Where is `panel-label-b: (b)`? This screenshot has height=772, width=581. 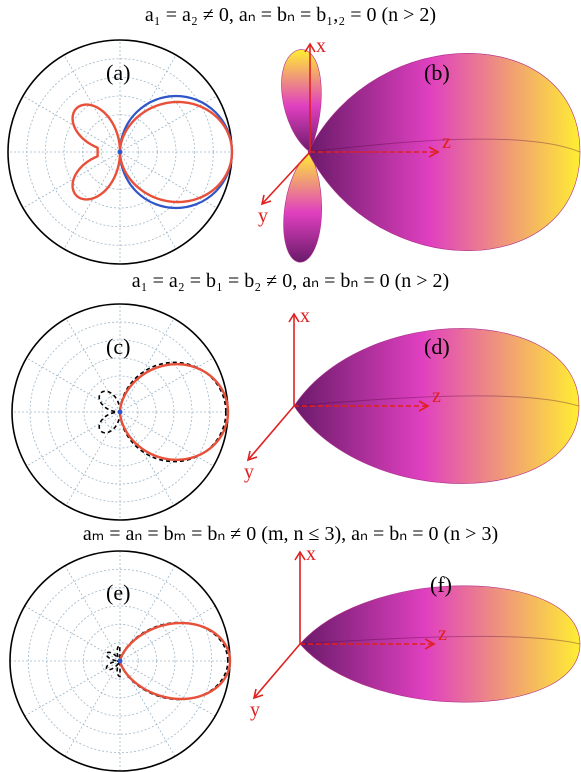 panel-label-b: (b) is located at coordinates (437, 72).